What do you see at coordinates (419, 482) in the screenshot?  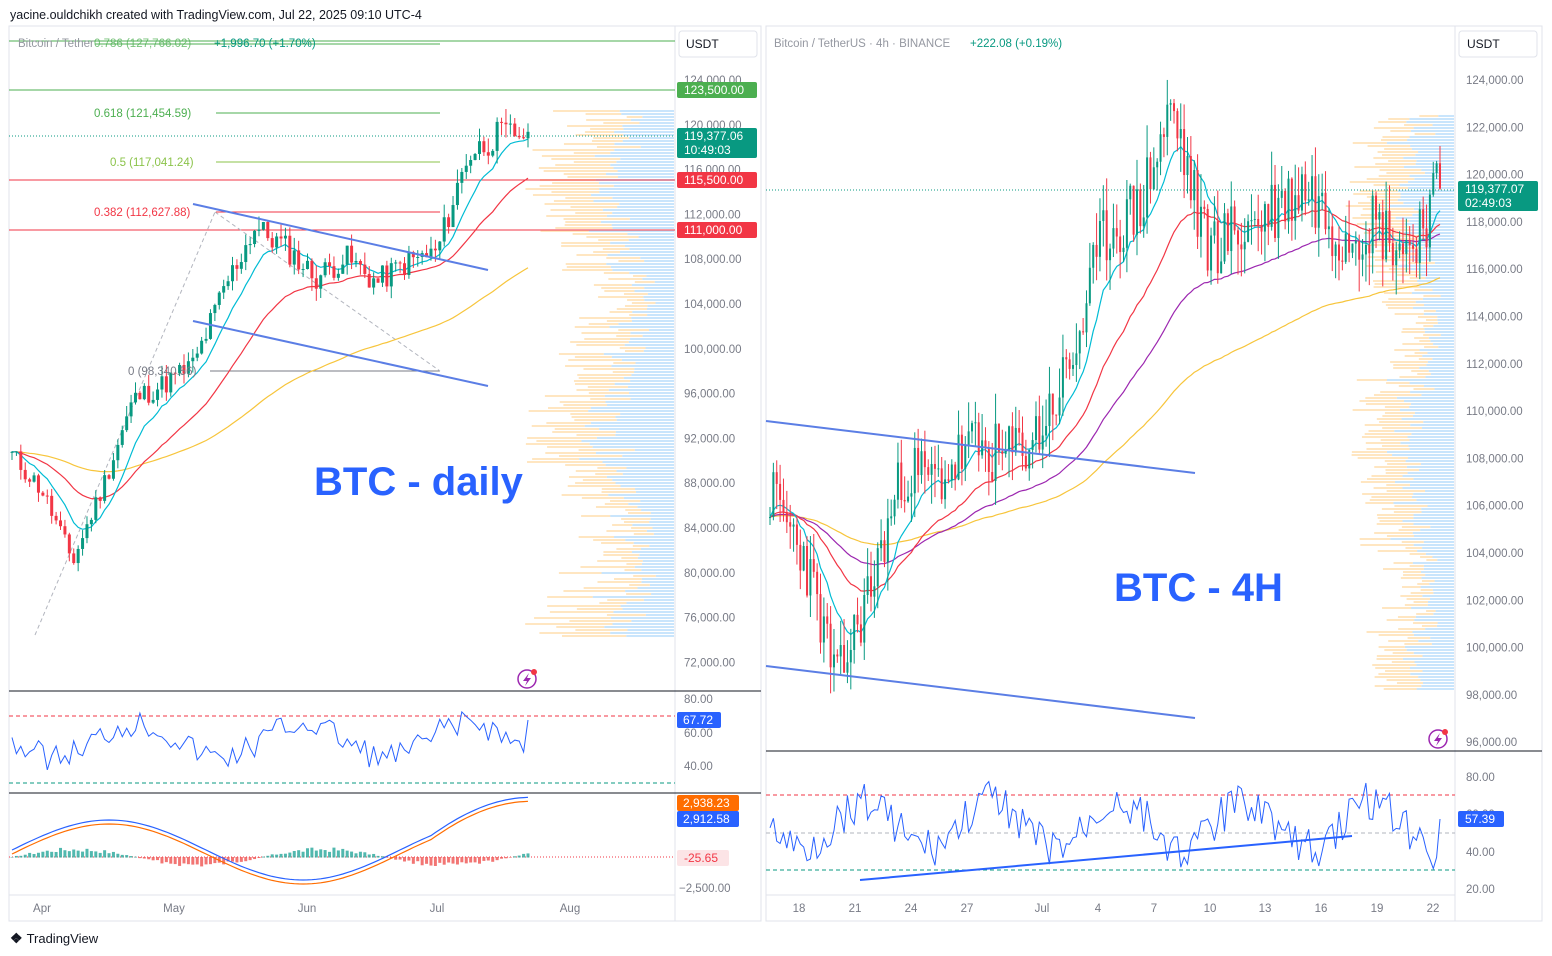 I see `left-big-label: BTC - daily` at bounding box center [419, 482].